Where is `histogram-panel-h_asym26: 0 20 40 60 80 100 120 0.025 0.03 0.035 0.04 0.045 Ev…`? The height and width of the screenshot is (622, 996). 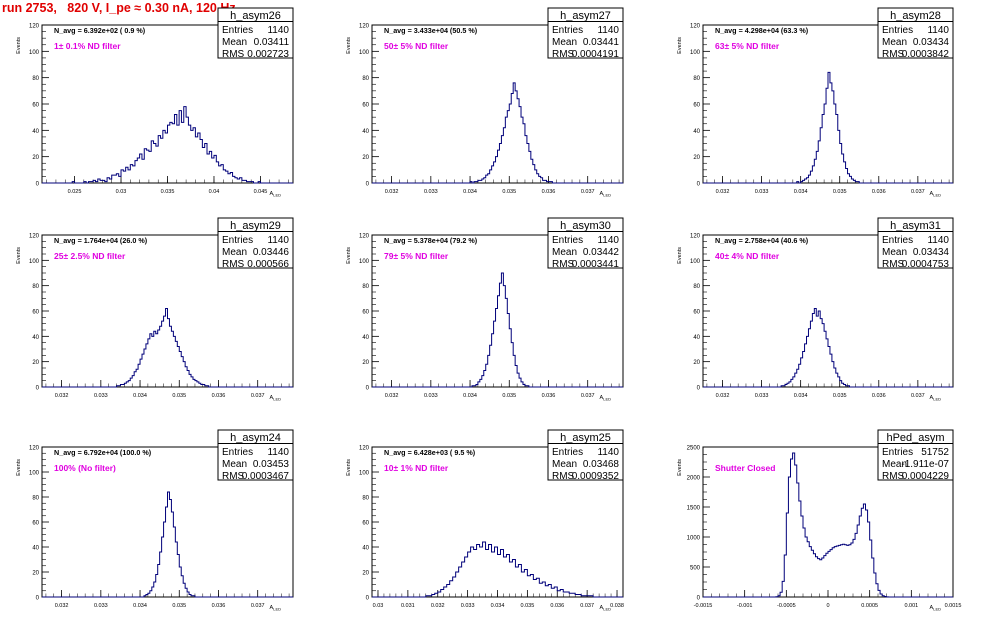 histogram-panel-h_asym26: 0 20 40 60 80 100 120 0.025 0.03 0.035 0.04 0.045 Ev… is located at coordinates (155, 102).